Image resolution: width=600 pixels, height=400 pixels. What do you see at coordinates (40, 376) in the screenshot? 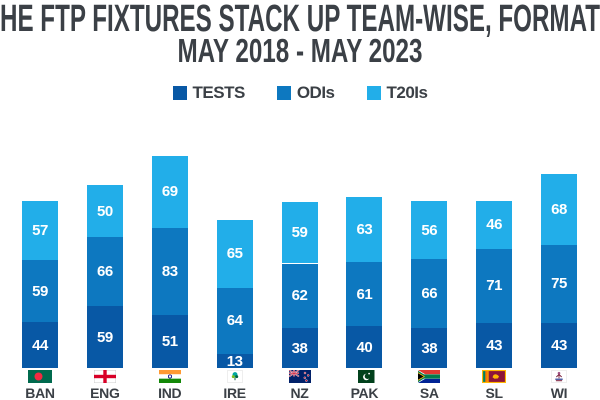
I see `bangladesh-flag` at bounding box center [40, 376].